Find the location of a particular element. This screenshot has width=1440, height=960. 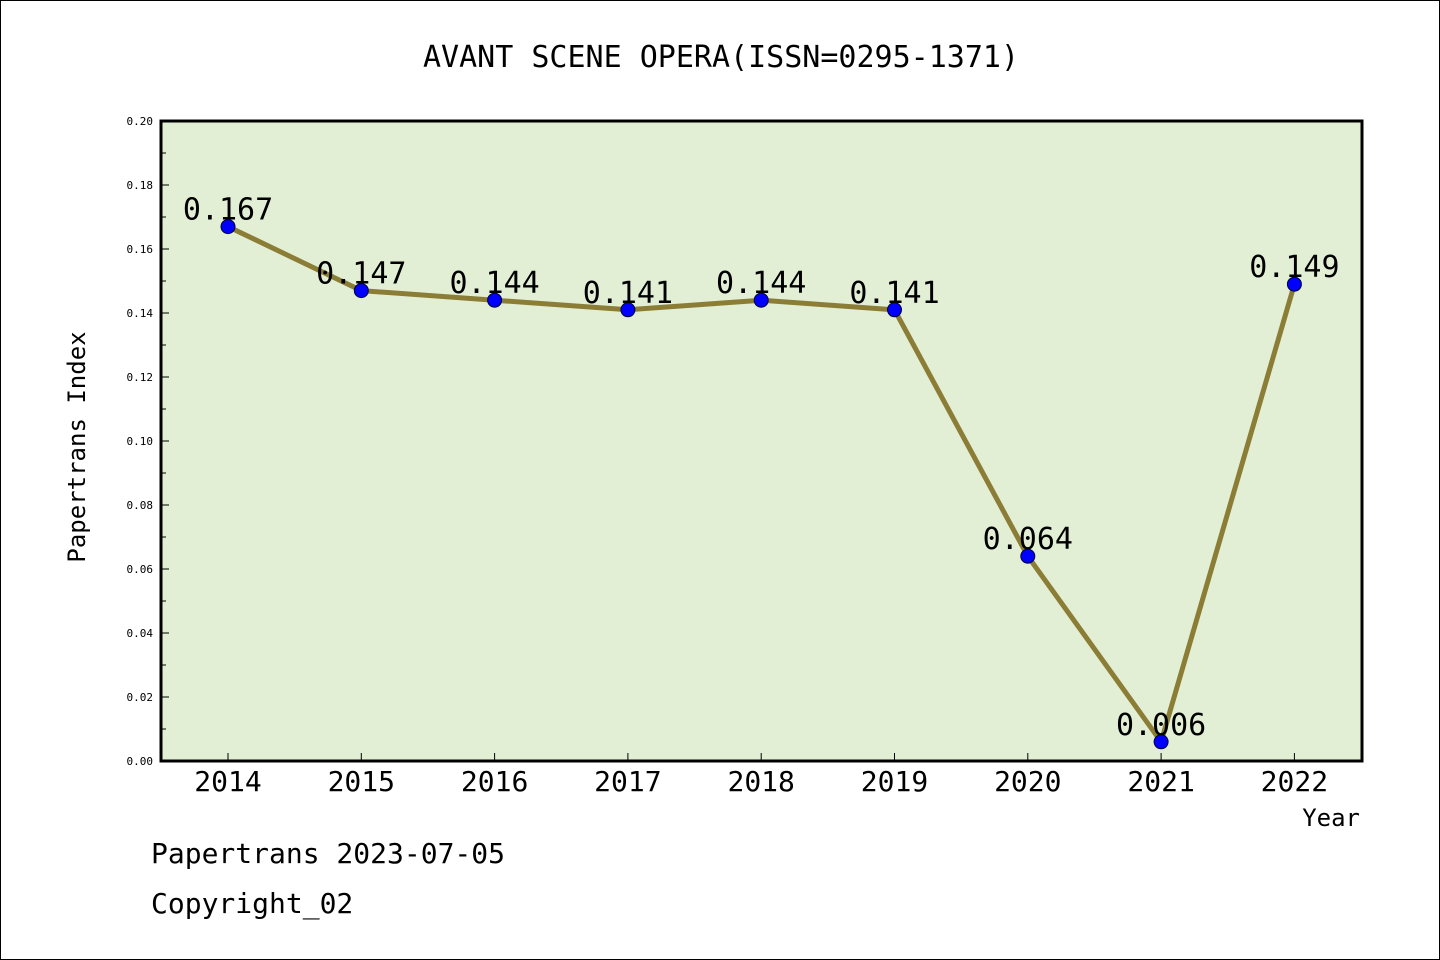

y-tick-label: 0.08 is located at coordinates (140, 505).